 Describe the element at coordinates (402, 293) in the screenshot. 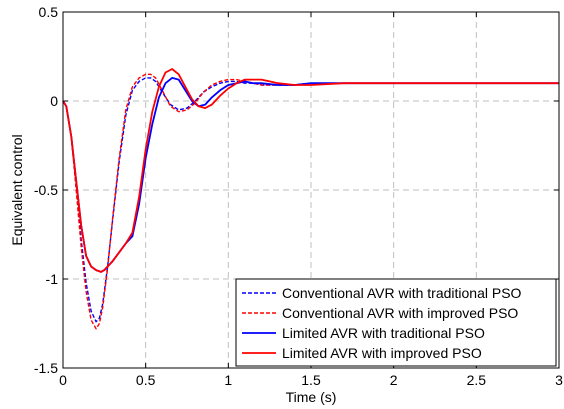

I see `legend-label-1: Conventional AVR with traditional PSO` at that location.